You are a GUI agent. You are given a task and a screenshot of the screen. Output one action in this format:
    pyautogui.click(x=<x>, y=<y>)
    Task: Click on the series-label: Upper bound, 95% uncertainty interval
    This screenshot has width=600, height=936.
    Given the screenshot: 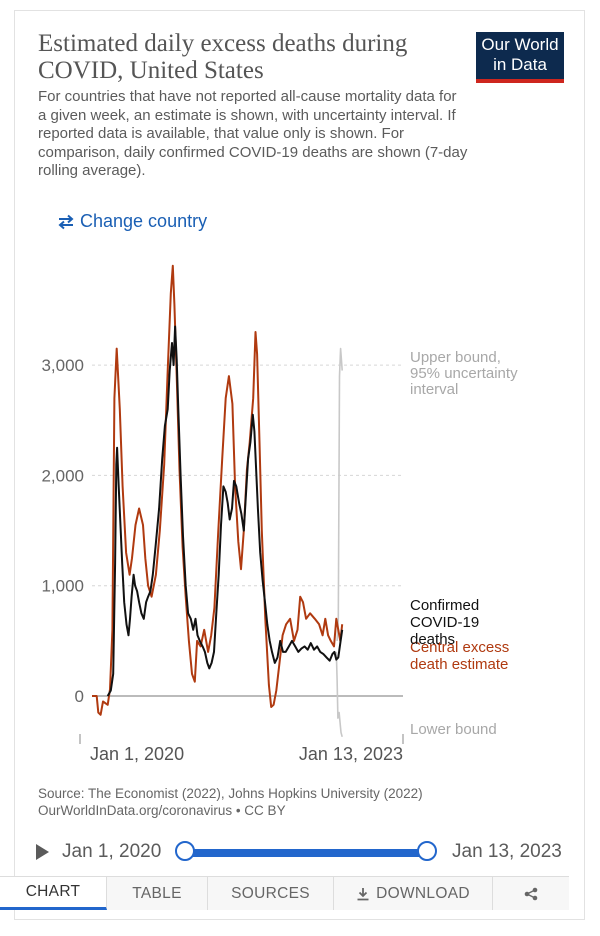 What is the action you would take?
    pyautogui.click(x=464, y=373)
    